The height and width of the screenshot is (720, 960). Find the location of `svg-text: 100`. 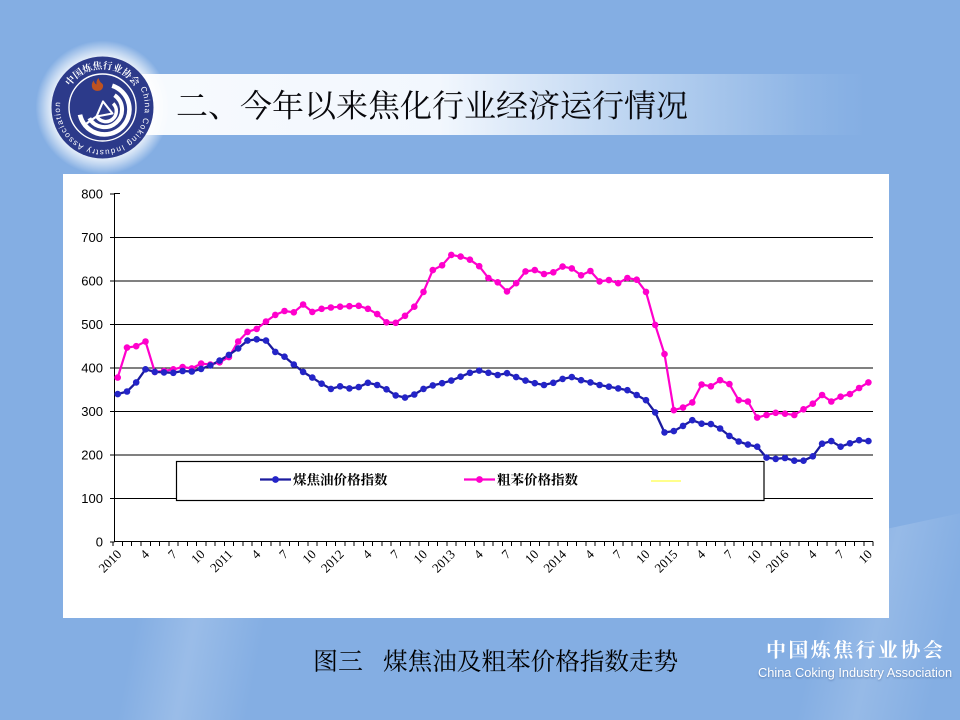

svg-text: 100 is located at coordinates (92, 498).